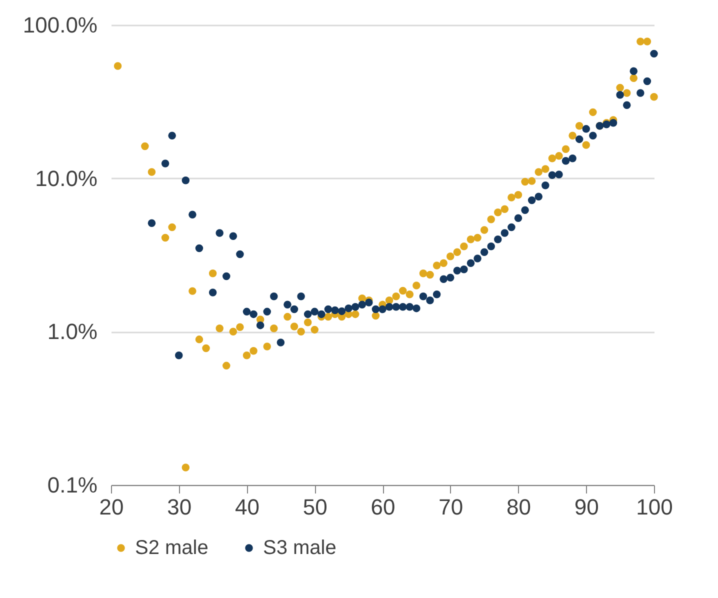 This screenshot has height=598, width=718. Describe the element at coordinates (383, 507) in the screenshot. I see `x-tick-label: 60` at that location.